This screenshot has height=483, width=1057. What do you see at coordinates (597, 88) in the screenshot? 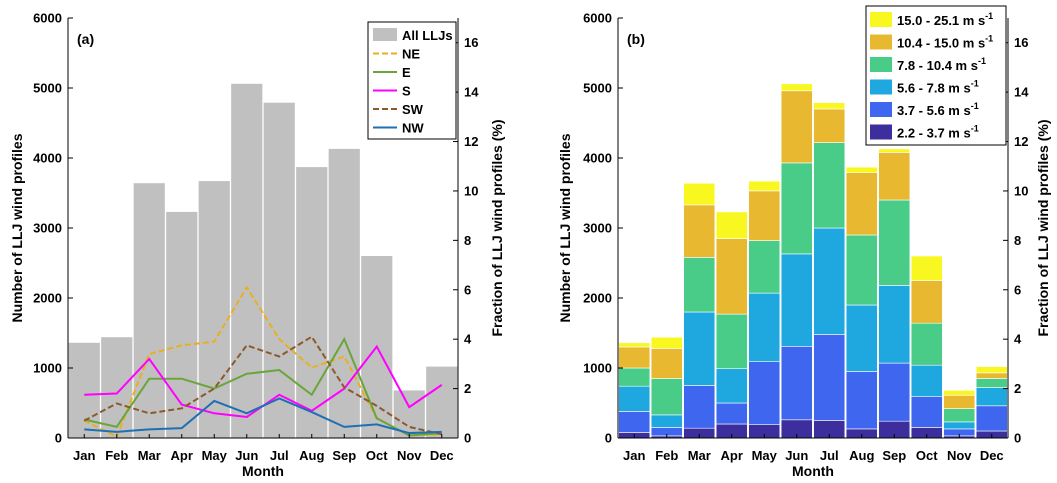
I see `b-ytick-label: 5000` at bounding box center [597, 88].